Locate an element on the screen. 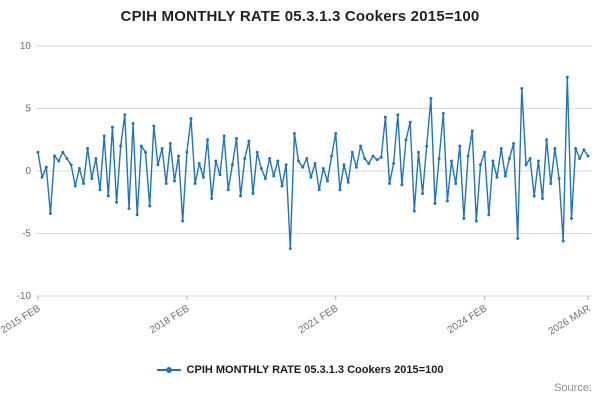  svg-text: 2015 FEB is located at coordinates (21, 319).